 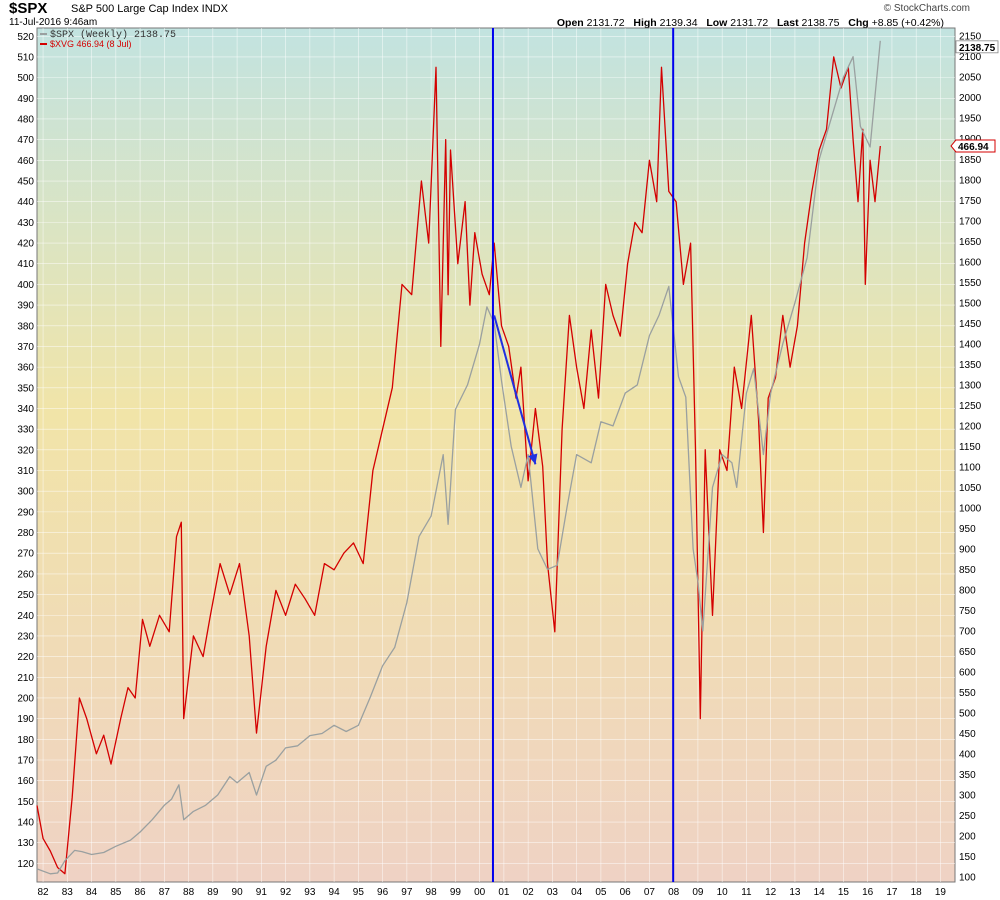 What do you see at coordinates (601, 892) in the screenshot?
I see `x-tick-label: 05` at bounding box center [601, 892].